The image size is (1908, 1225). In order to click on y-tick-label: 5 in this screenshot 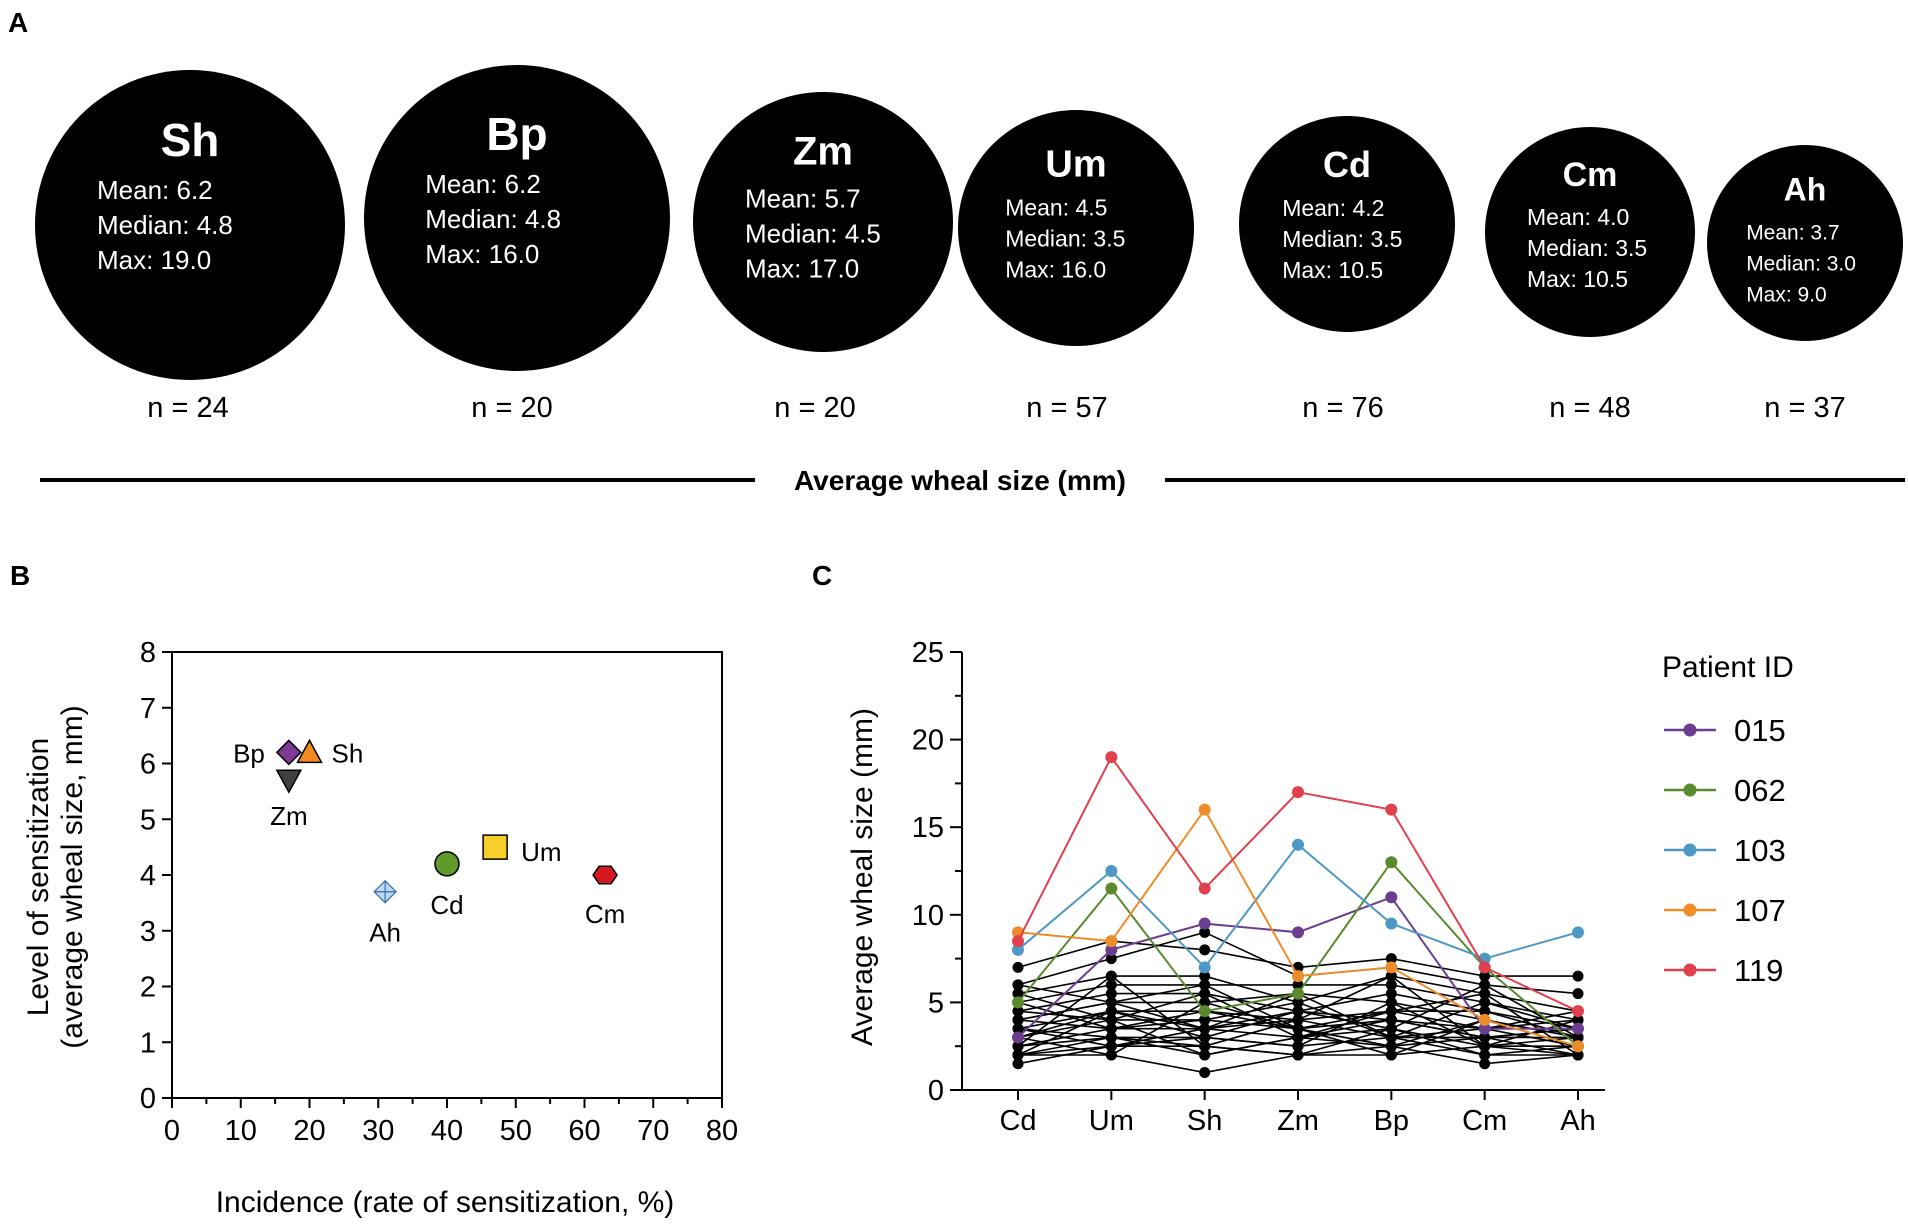, I will do `click(936, 1003)`.